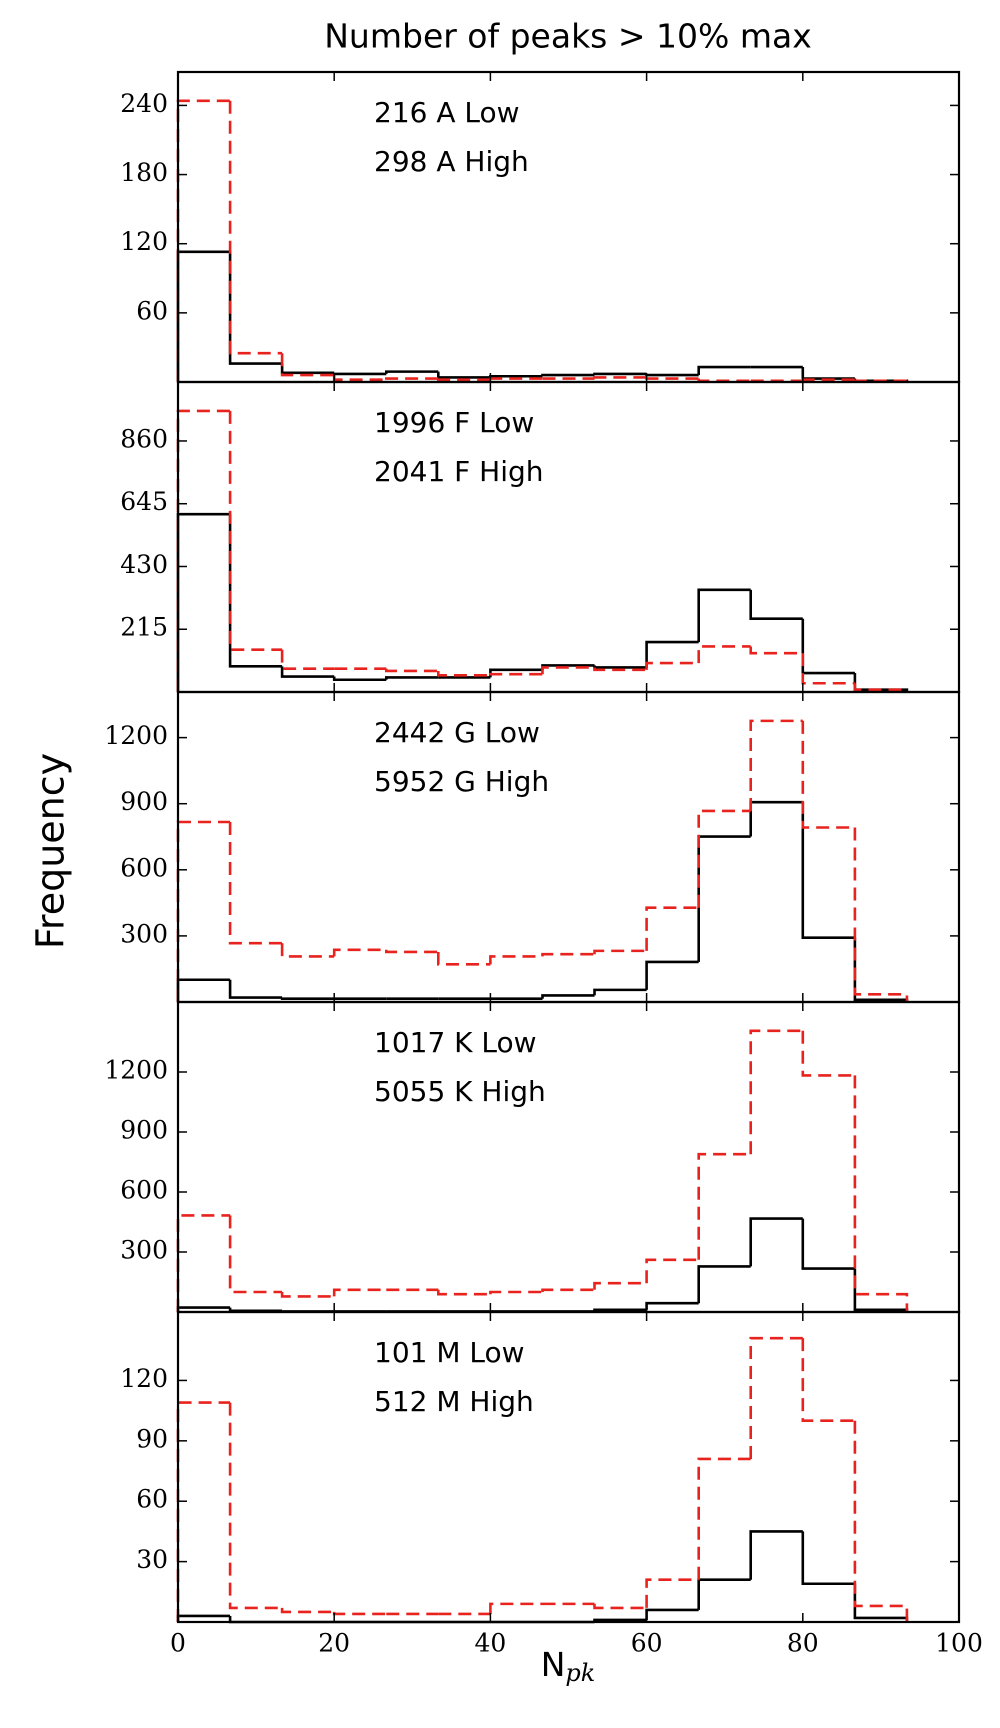 This screenshot has width=1000, height=1728. What do you see at coordinates (455, 1042) in the screenshot?
I see `series-label: 1017 K Low` at bounding box center [455, 1042].